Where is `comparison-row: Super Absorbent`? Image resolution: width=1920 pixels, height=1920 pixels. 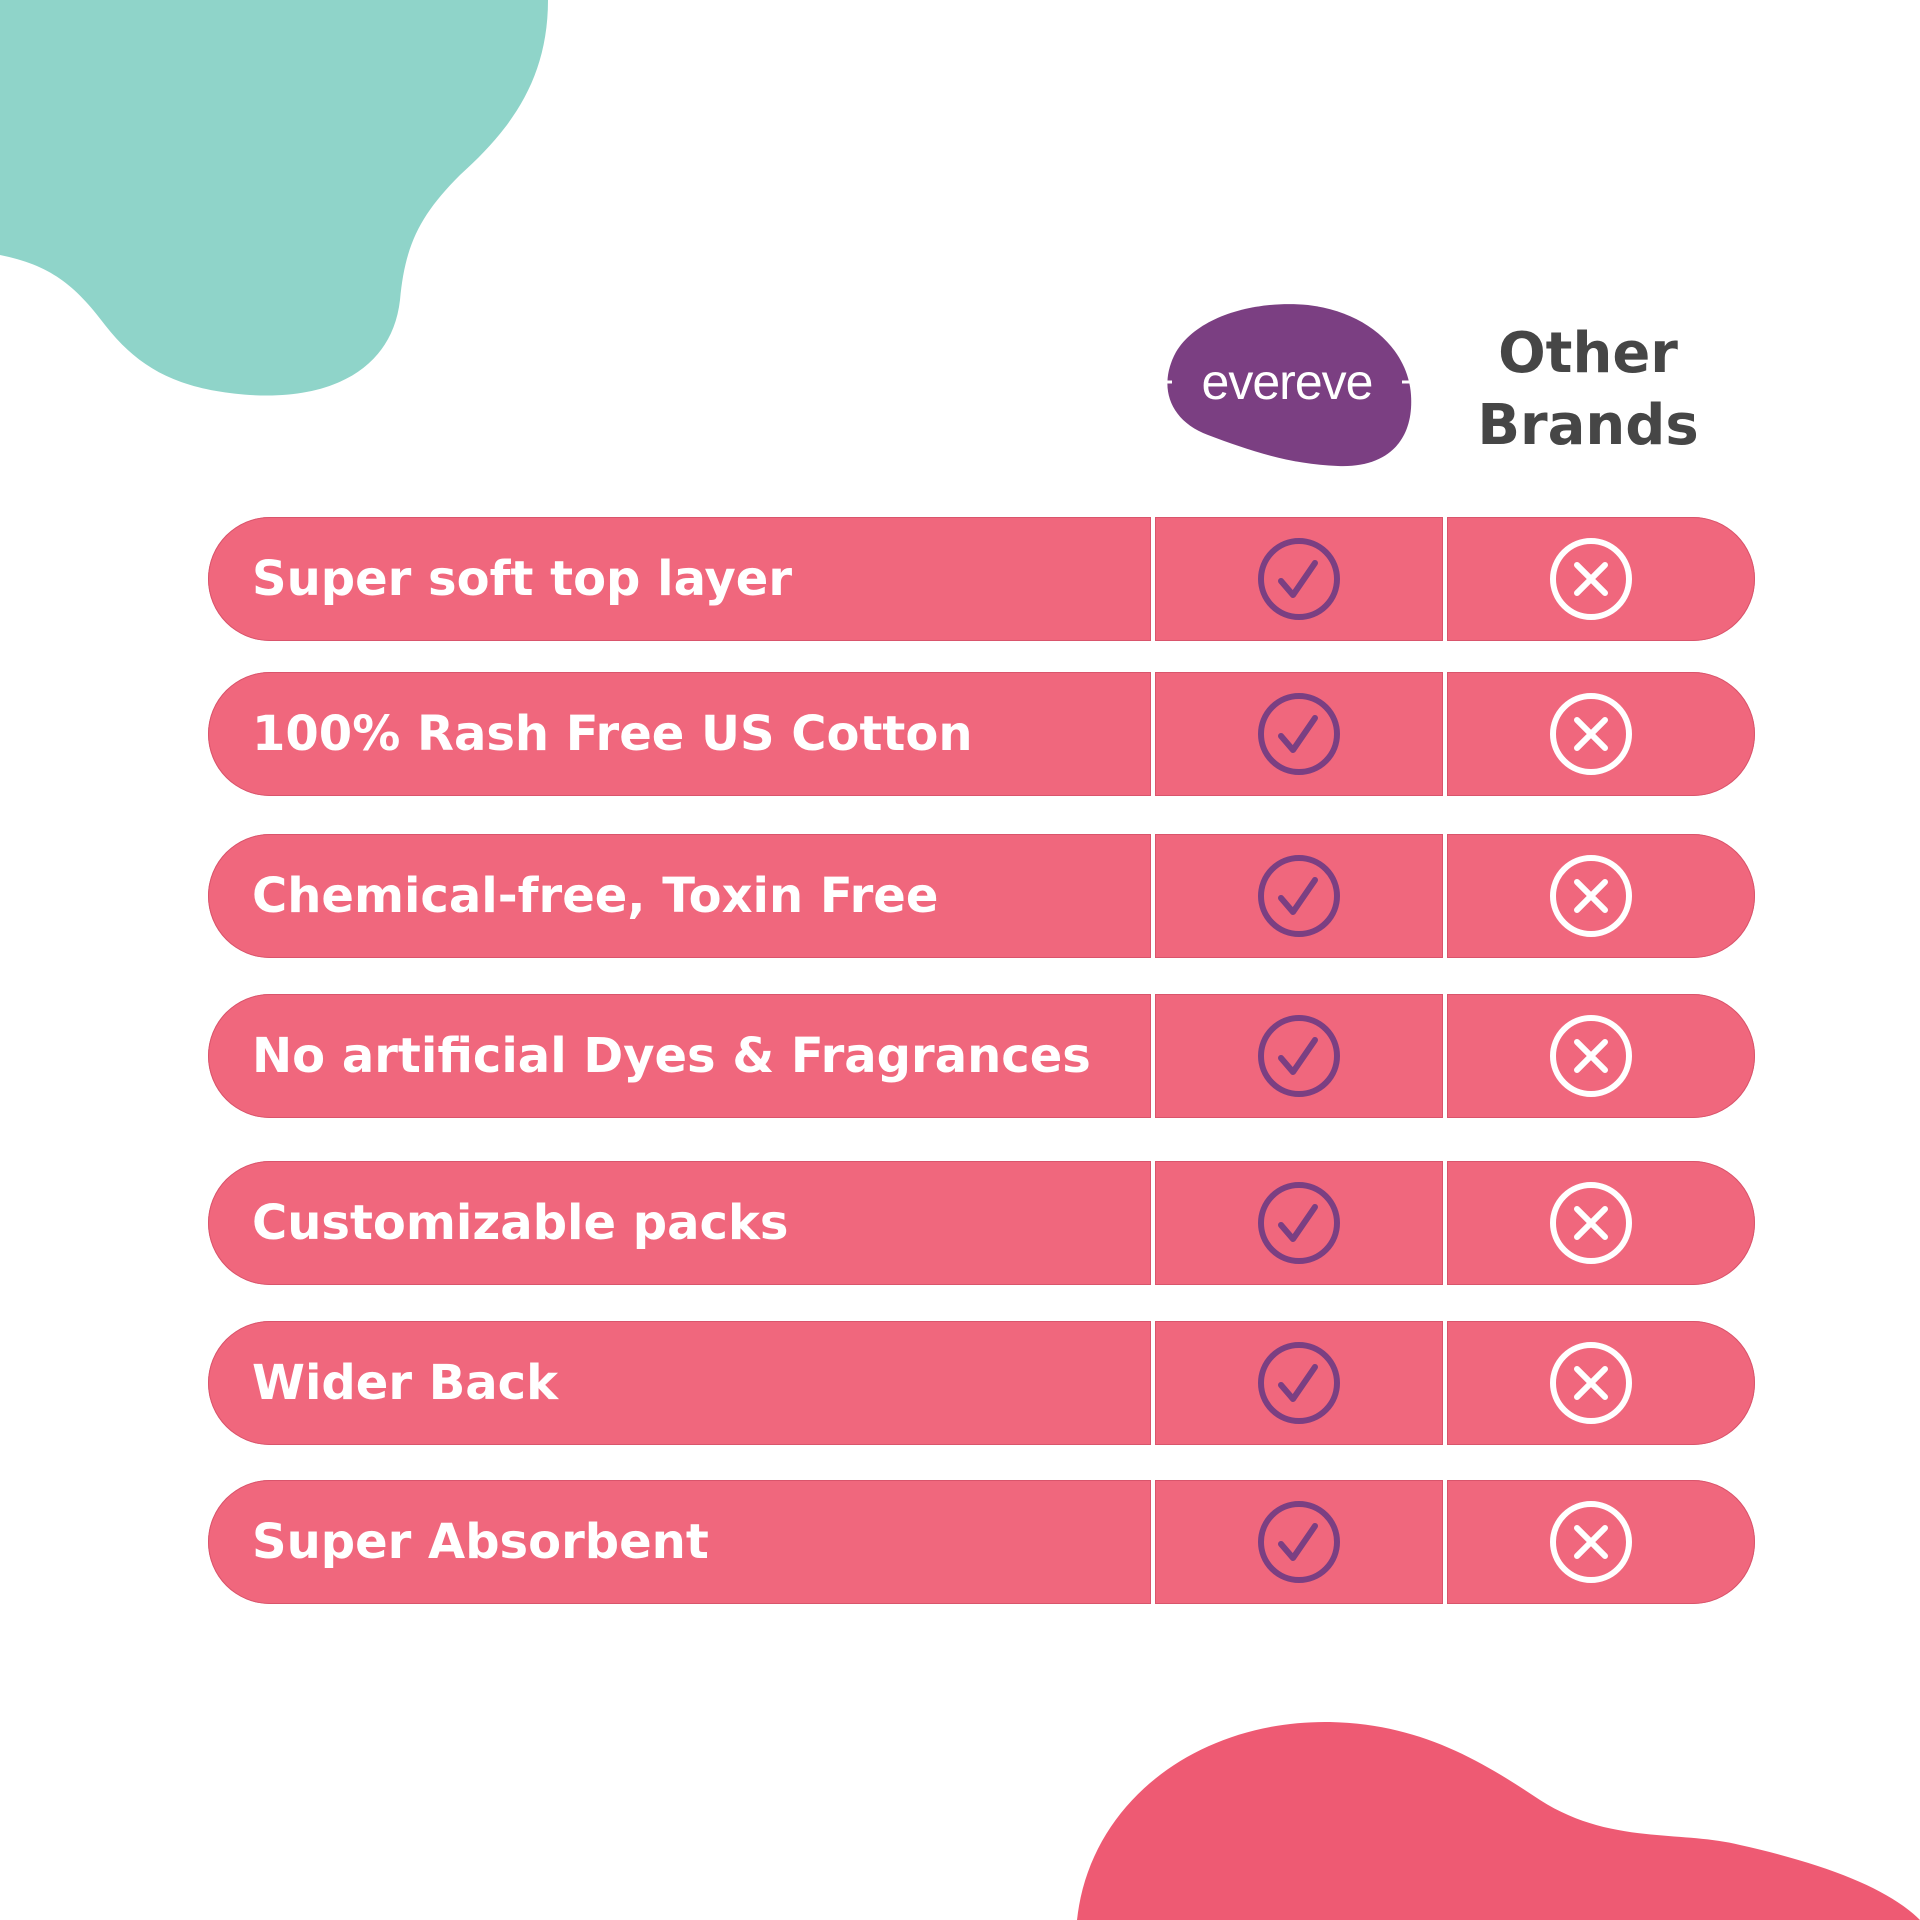 comparison-row: Super Absorbent is located at coordinates (981, 1542).